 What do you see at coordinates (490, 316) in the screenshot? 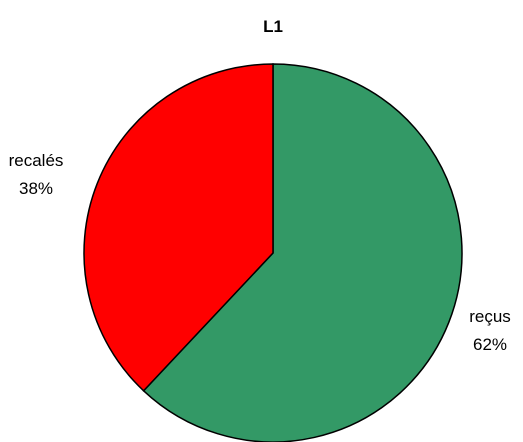
I see `slice-label-recus-name: reçus` at bounding box center [490, 316].